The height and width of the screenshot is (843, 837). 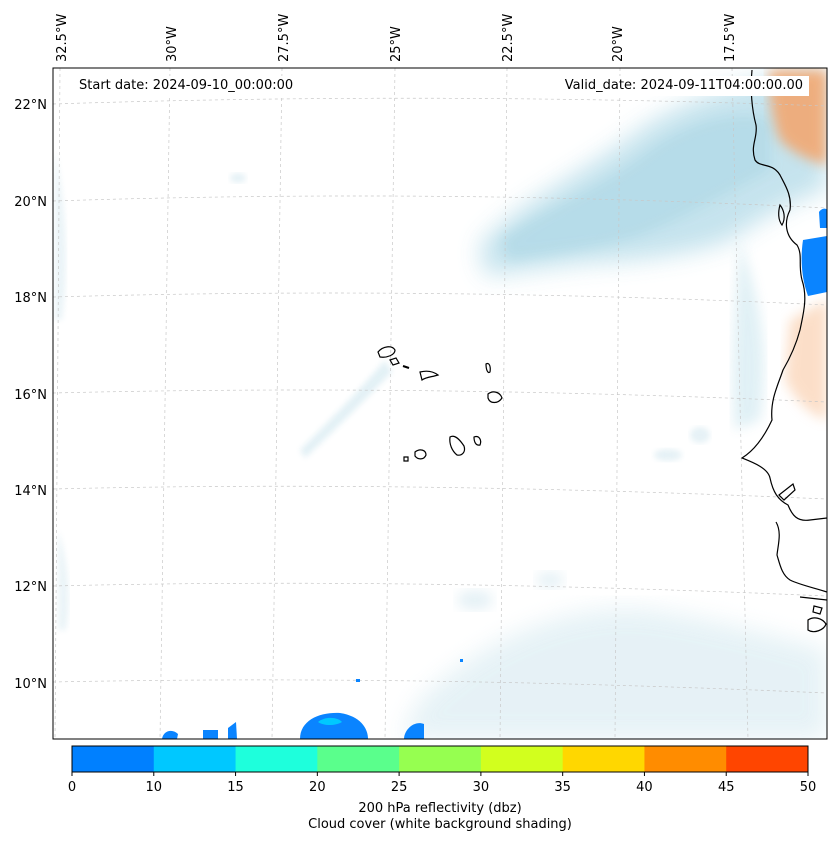 I want to click on lon-label: 22.5°W, so click(x=508, y=38).